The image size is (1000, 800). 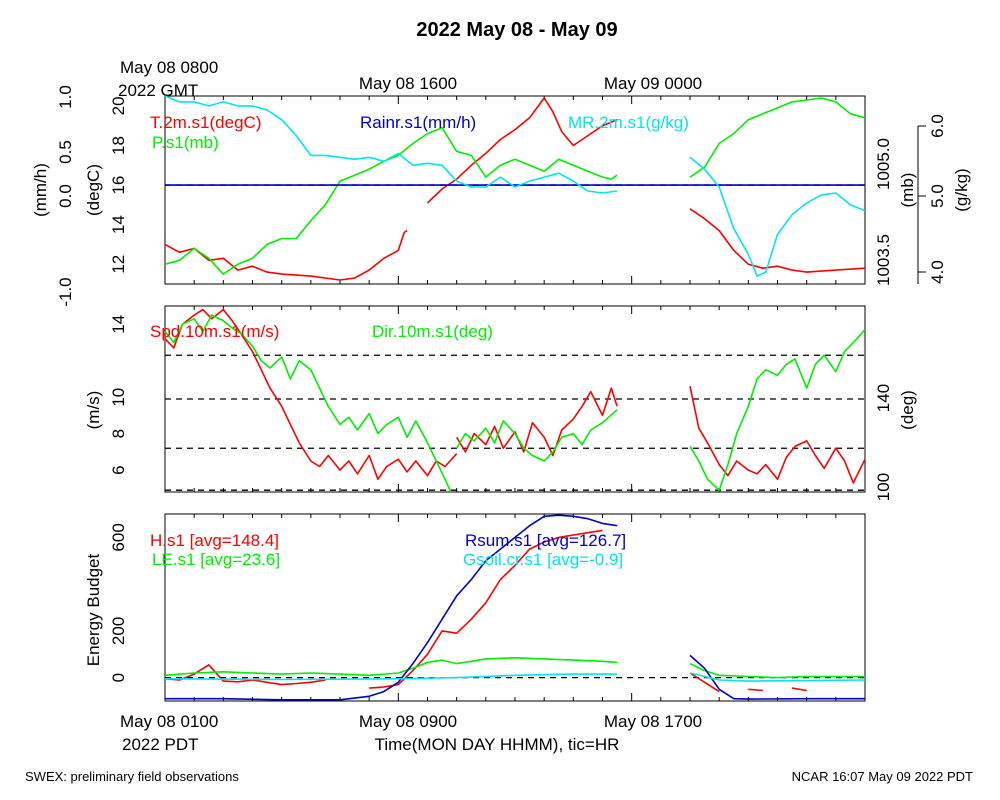 What do you see at coordinates (118, 105) in the screenshot?
I see `top-inner-left-tick-label: 20` at bounding box center [118, 105].